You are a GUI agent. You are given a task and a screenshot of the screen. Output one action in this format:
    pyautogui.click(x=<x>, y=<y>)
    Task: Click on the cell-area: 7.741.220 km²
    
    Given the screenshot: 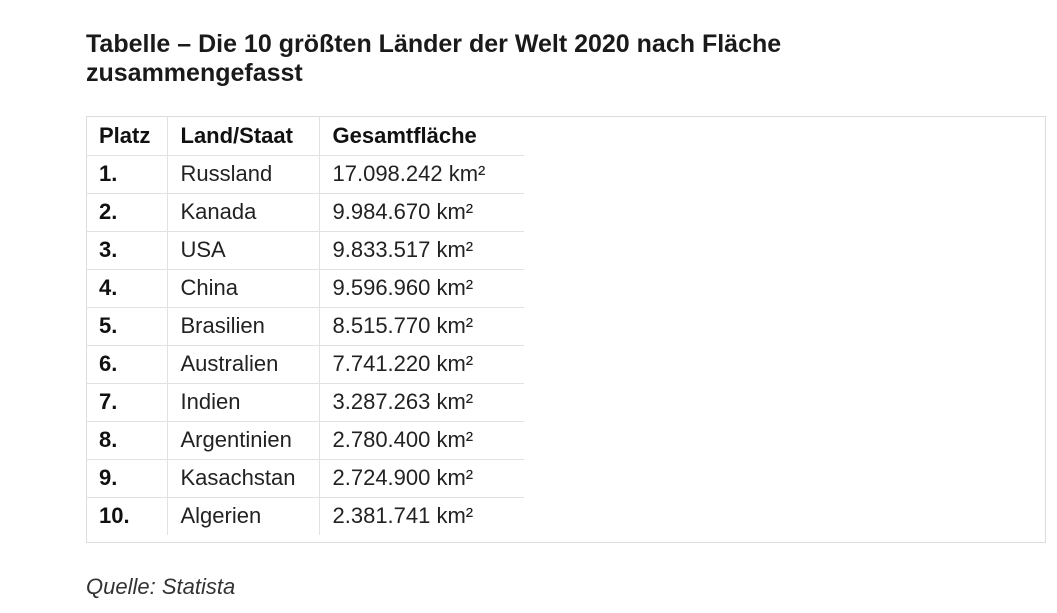 What is the action you would take?
    pyautogui.click(x=421, y=363)
    